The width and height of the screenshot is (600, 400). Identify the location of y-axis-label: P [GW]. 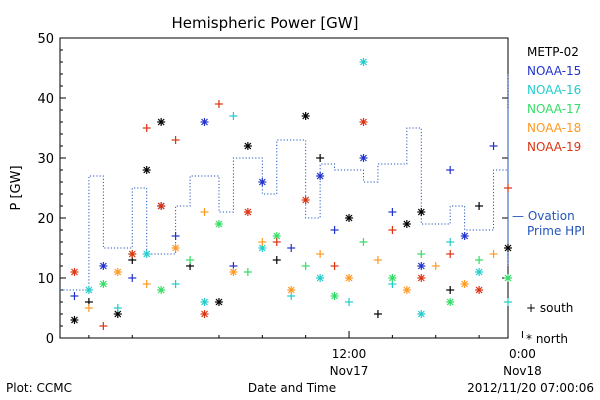
(16, 187).